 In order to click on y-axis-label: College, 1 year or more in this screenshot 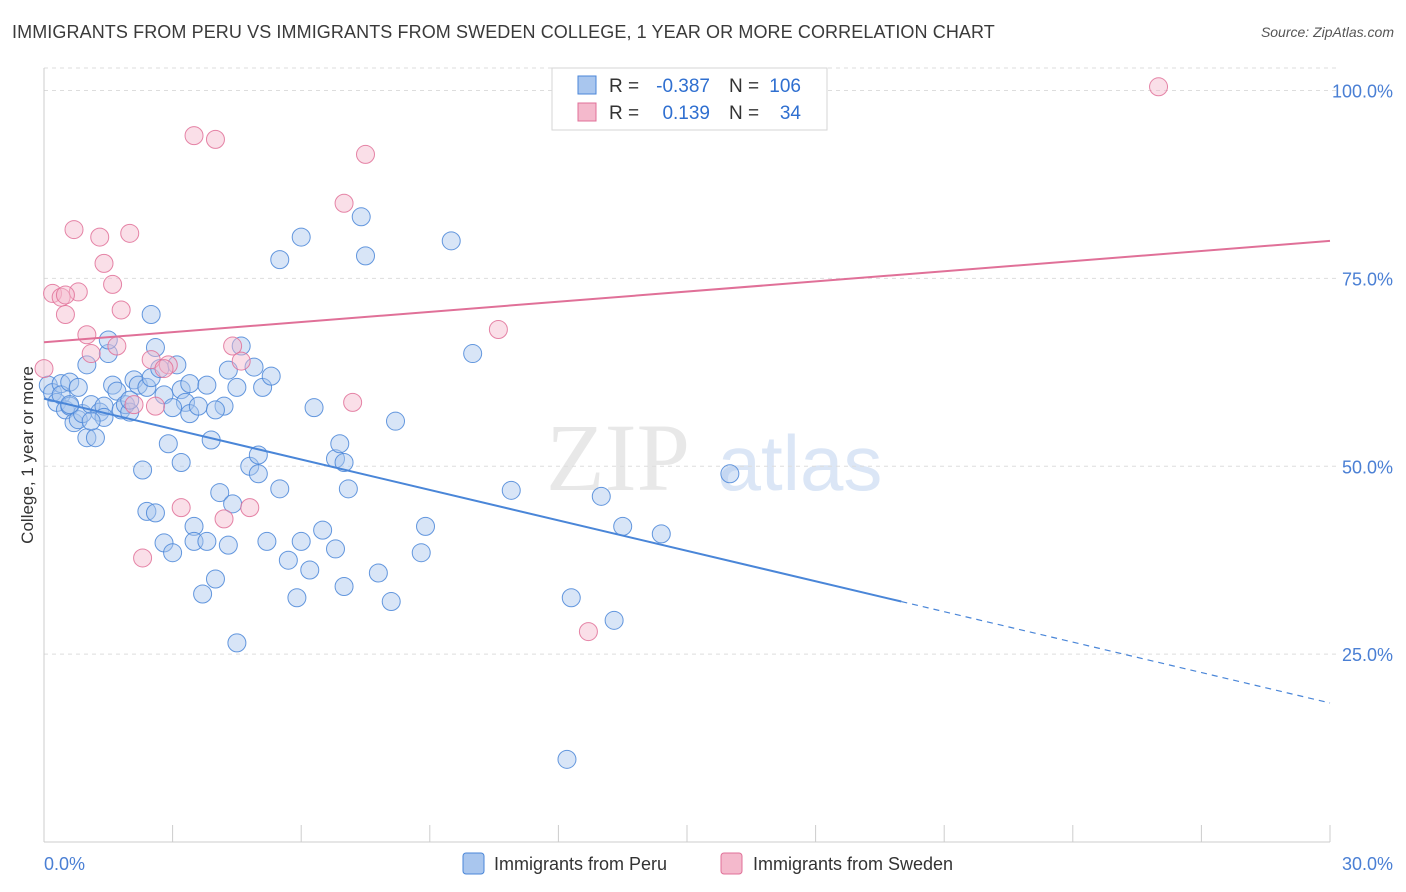, I will do `click(27, 455)`.